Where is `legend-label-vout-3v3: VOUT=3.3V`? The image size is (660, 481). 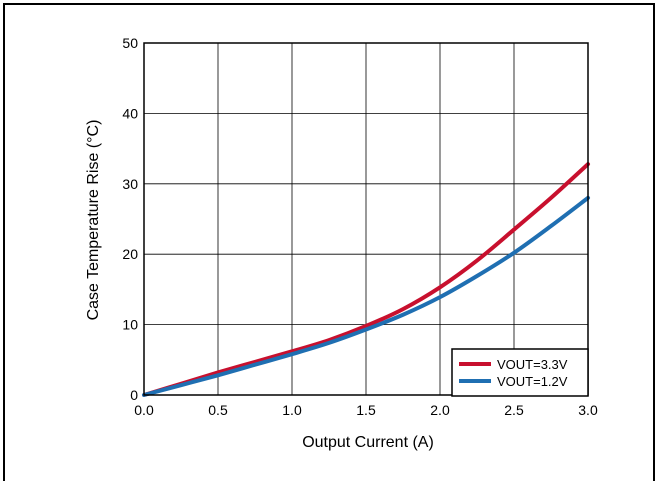
legend-label-vout-3v3: VOUT=3.3V is located at coordinates (532, 364).